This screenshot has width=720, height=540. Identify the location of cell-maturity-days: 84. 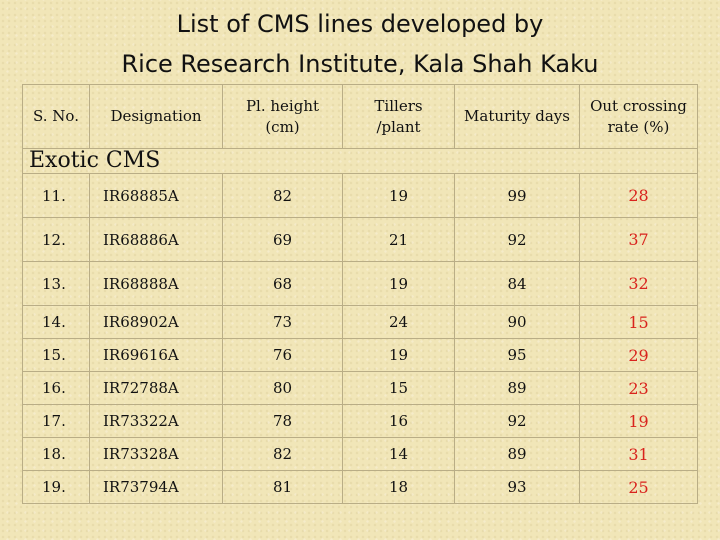
(517, 283).